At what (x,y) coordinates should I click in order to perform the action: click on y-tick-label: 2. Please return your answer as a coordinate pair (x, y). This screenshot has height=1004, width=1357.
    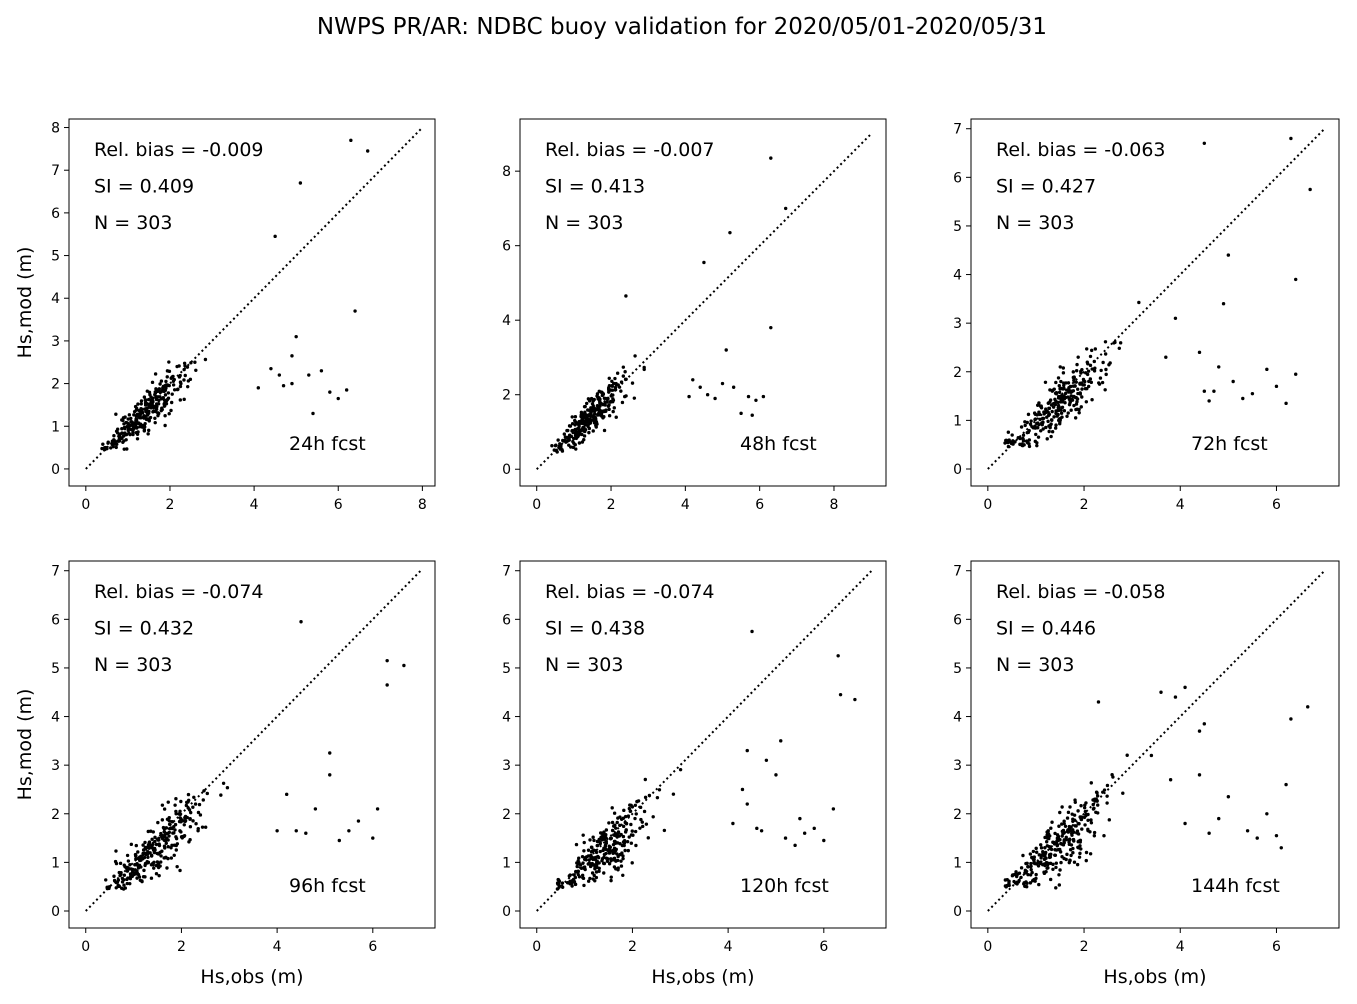
    Looking at the image, I should click on (957, 815).